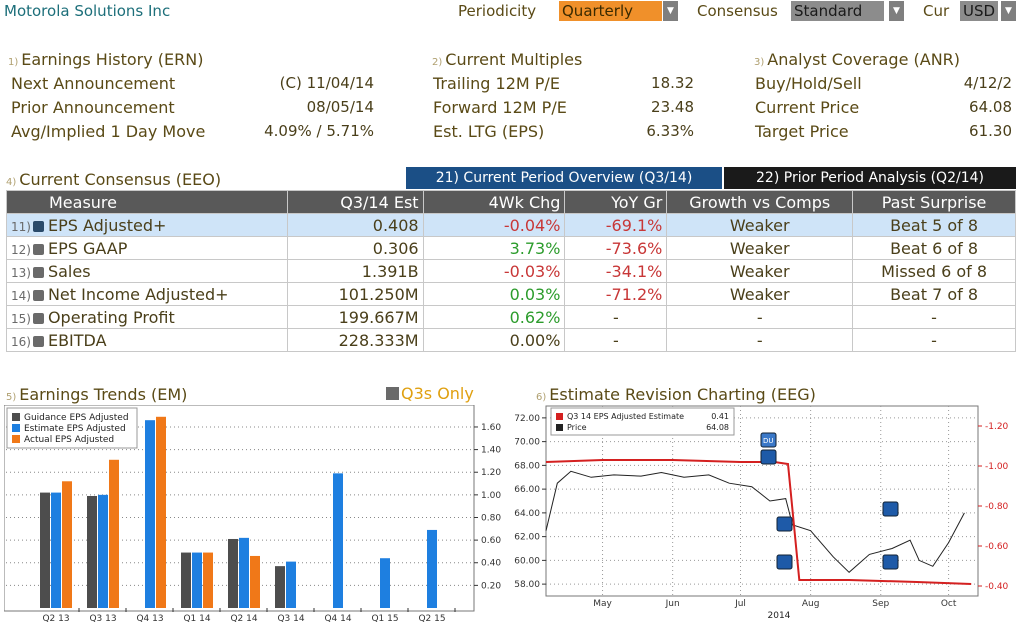 Image resolution: width=1024 pixels, height=624 pixels. Describe the element at coordinates (107, 225) in the screenshot. I see `row-measure: EPS Adjusted+` at that location.